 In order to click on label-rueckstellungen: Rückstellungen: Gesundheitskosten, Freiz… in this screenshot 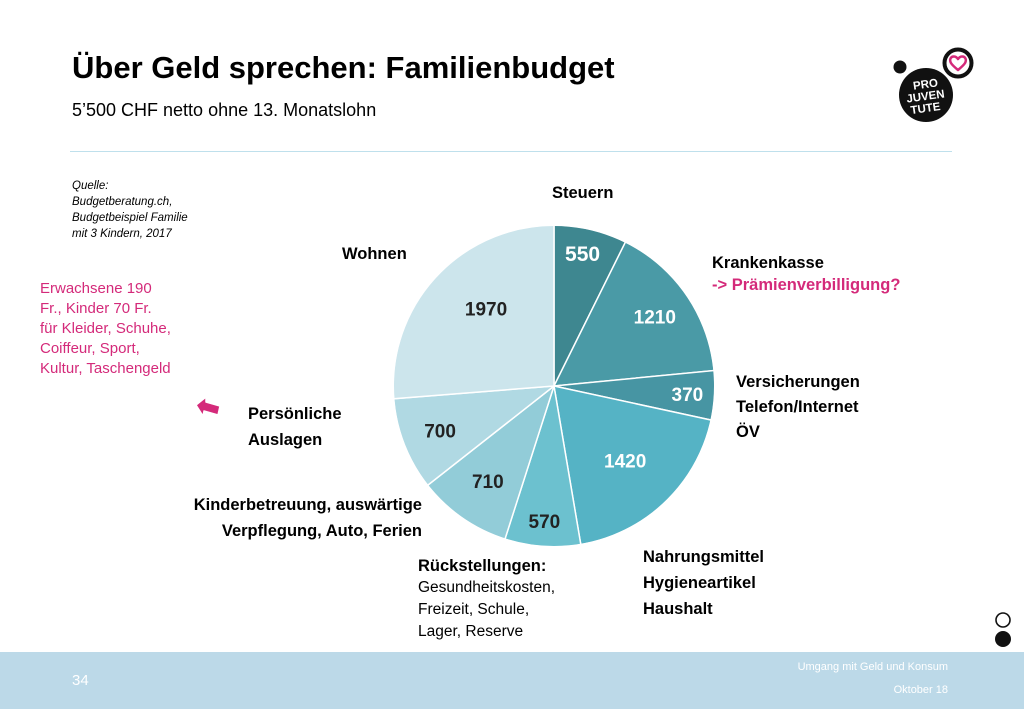, I will do `click(486, 599)`.